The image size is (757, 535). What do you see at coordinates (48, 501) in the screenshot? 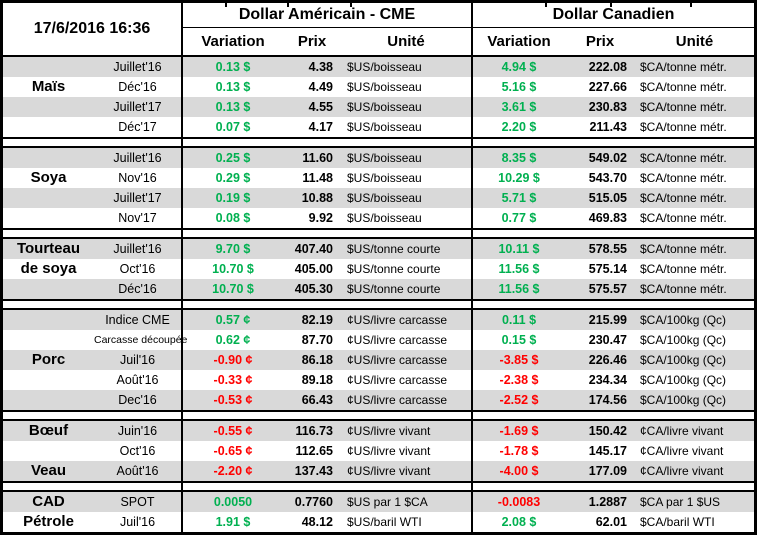
I see `category-cell: CAD` at bounding box center [48, 501].